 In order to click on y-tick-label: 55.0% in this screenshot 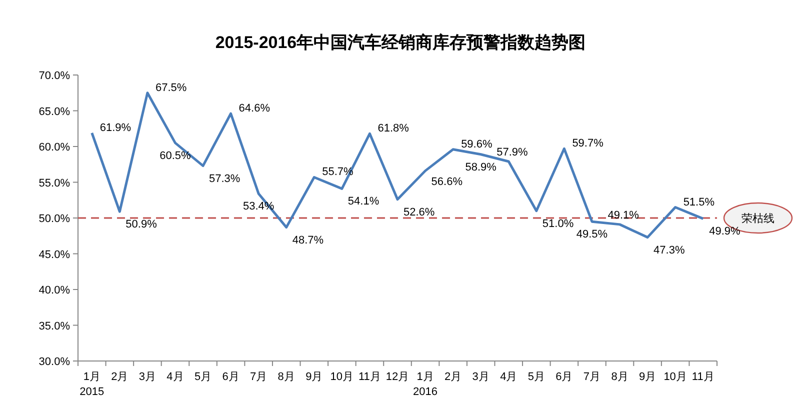, I will do `click(54, 183)`.